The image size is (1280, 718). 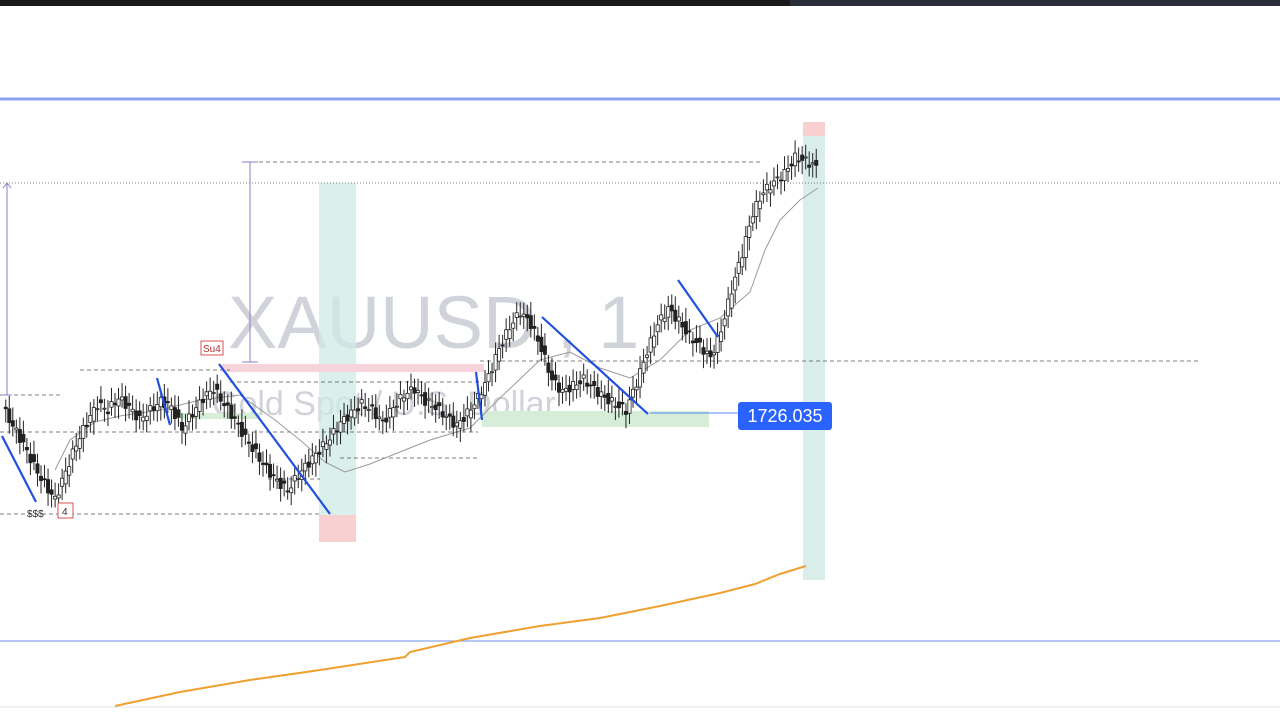 I want to click on last-price-label: 1726.035, so click(x=785, y=416).